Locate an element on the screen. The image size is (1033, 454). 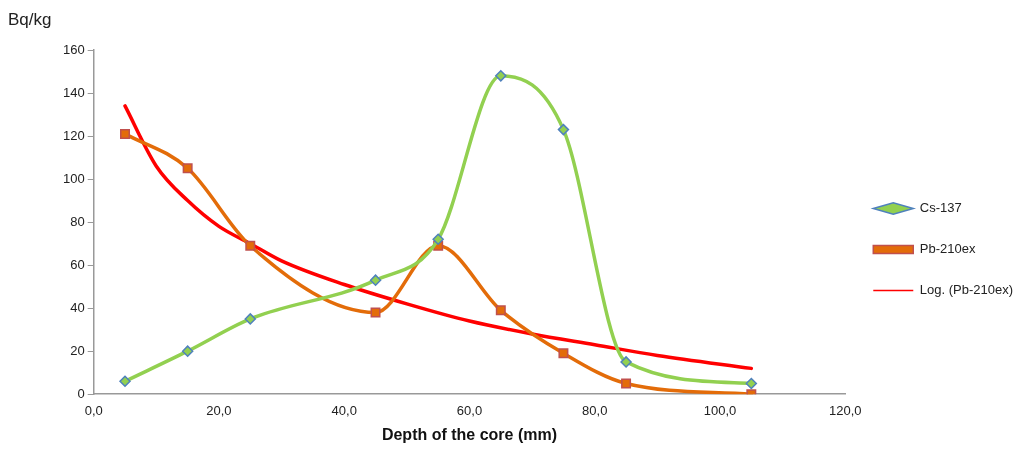
y-tick-label: 120 is located at coordinates (73, 135).